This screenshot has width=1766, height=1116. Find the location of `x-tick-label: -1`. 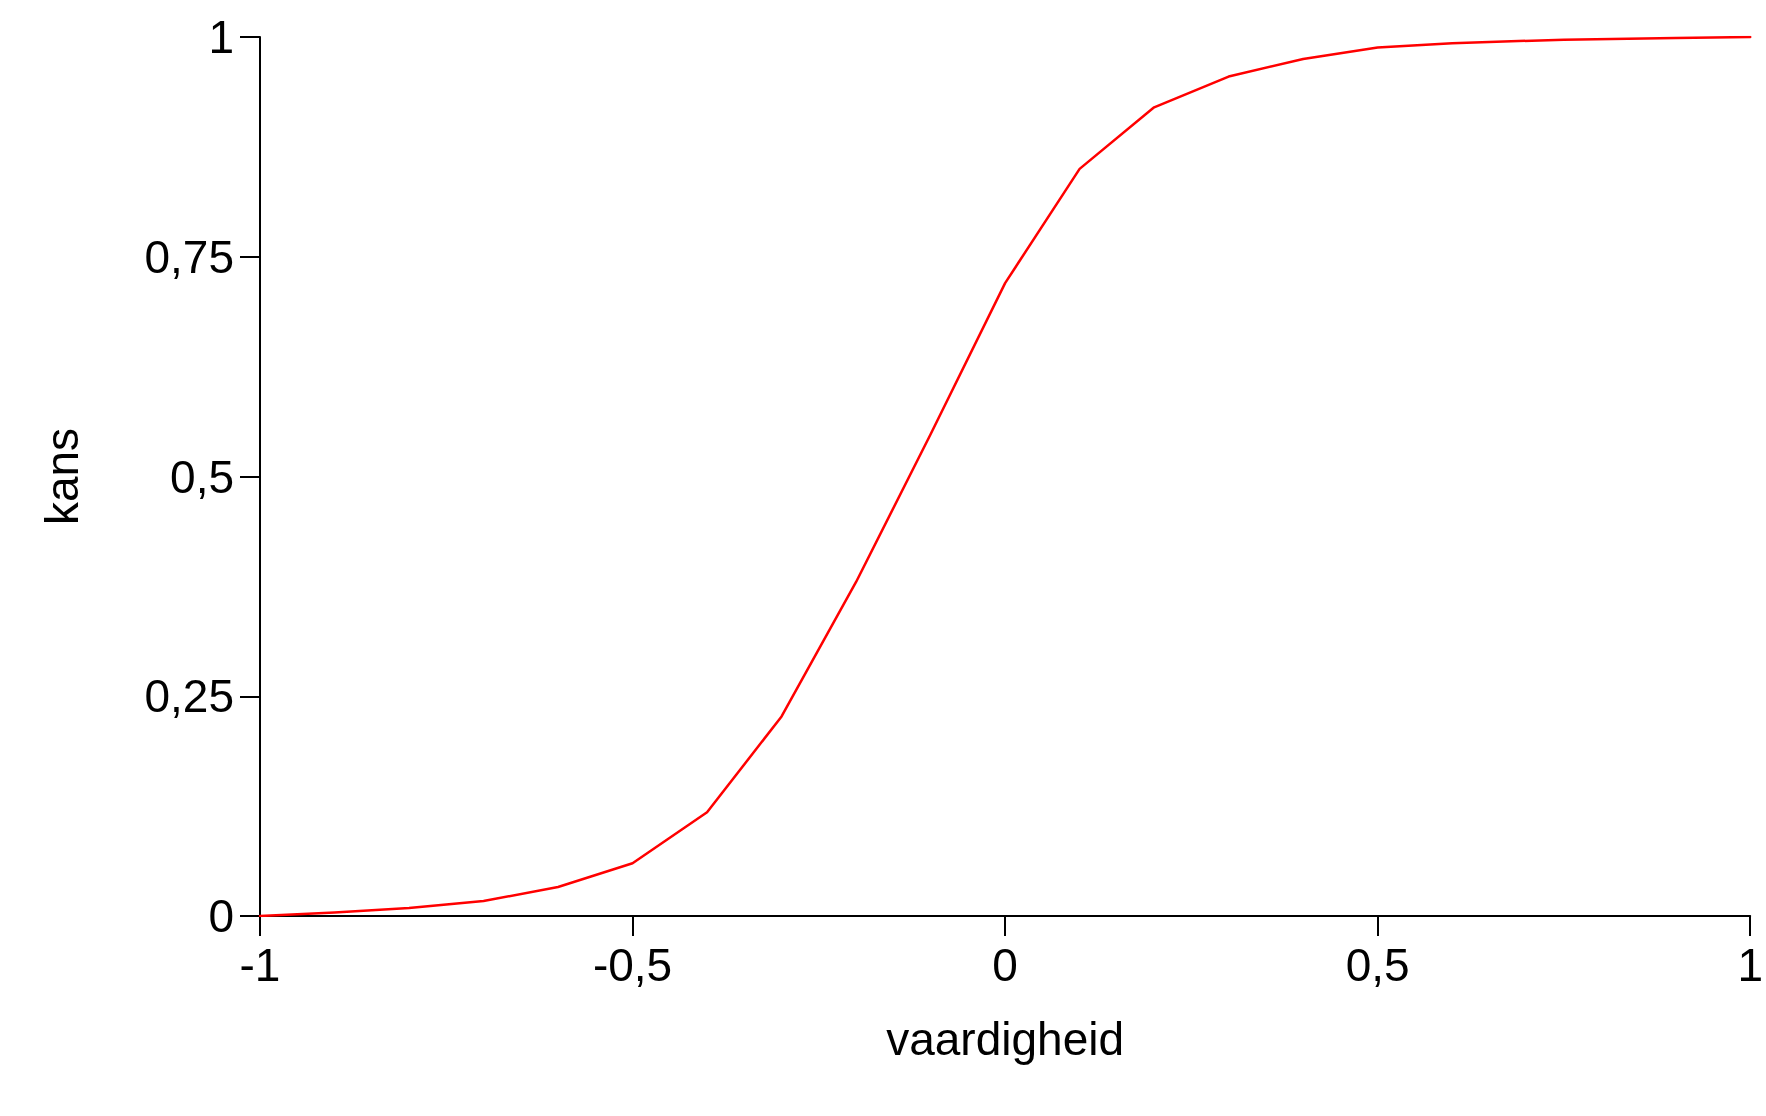

x-tick-label: -1 is located at coordinates (260, 965).